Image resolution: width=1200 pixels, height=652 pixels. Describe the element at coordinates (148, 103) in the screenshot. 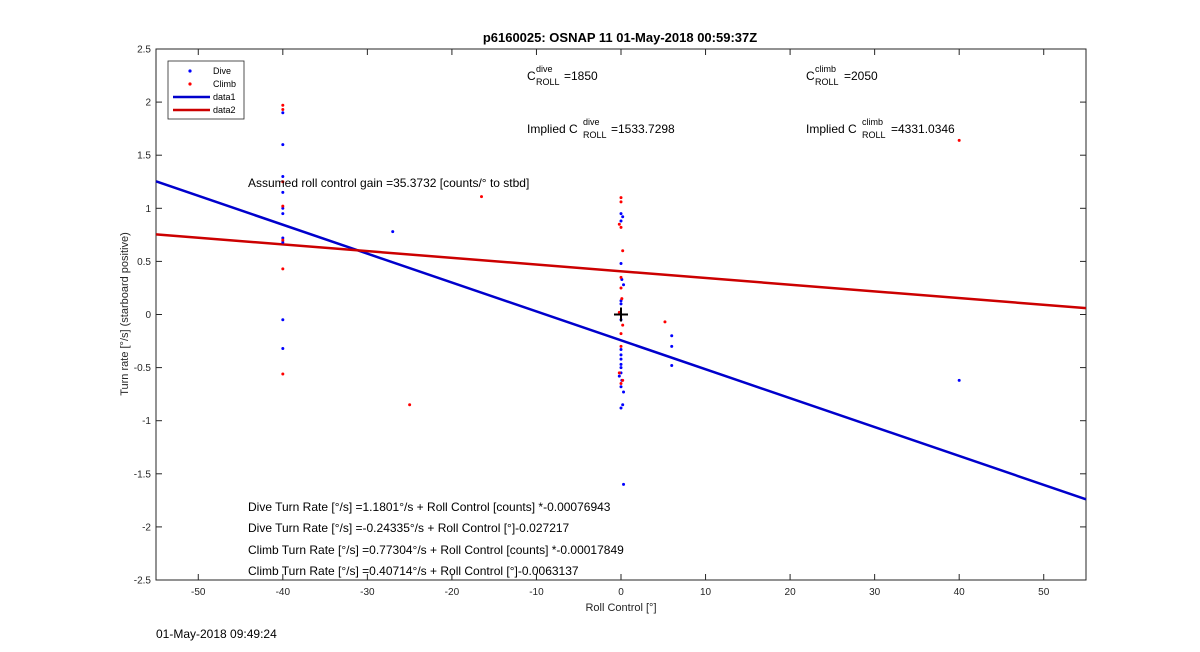

I see `y-tick-label: 2` at that location.